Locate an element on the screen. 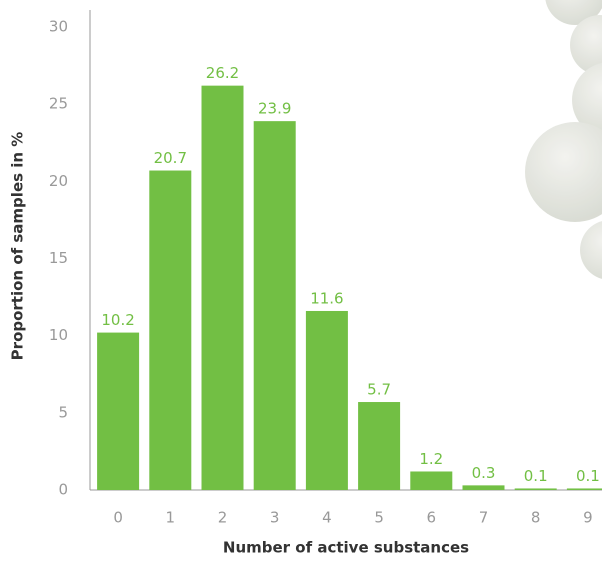 Image resolution: width=602 pixels, height=562 pixels. x-tick-label: 6 is located at coordinates (432, 518).